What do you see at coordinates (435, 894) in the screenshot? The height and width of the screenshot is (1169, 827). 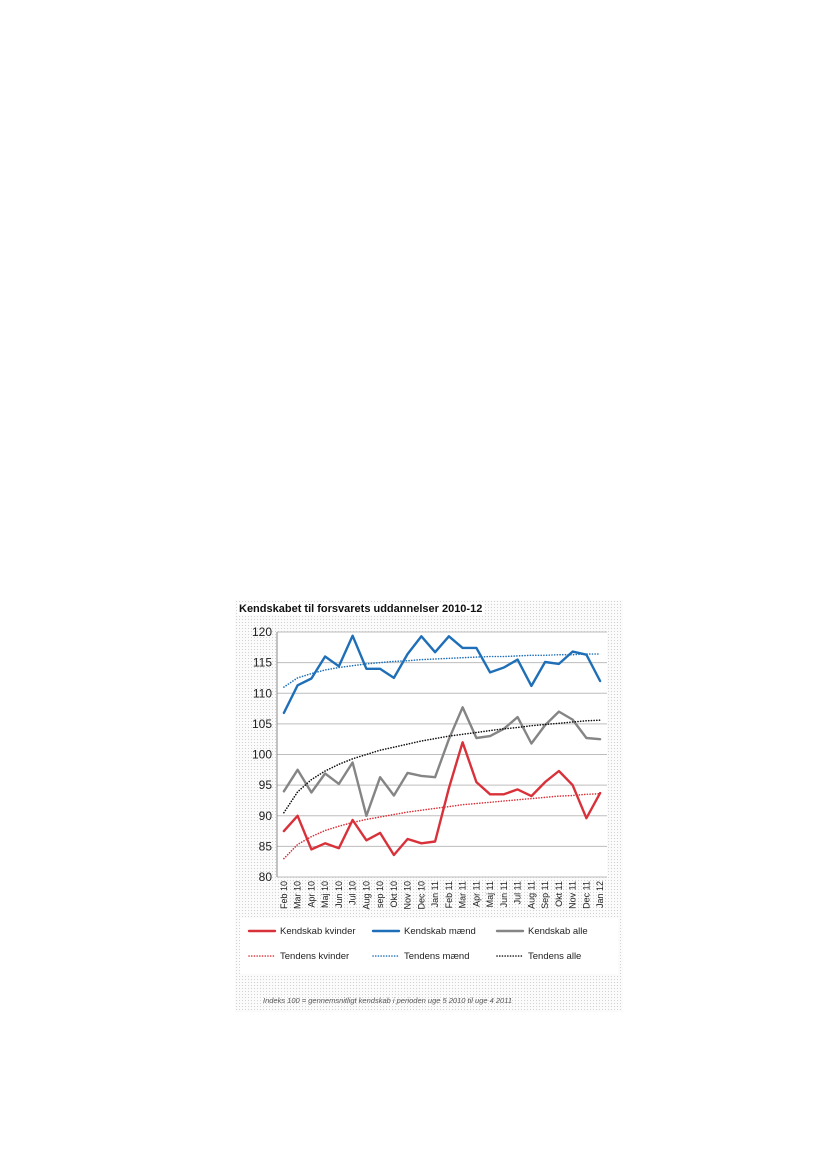 I see `x-tick-label-11: Jan 11` at bounding box center [435, 894].